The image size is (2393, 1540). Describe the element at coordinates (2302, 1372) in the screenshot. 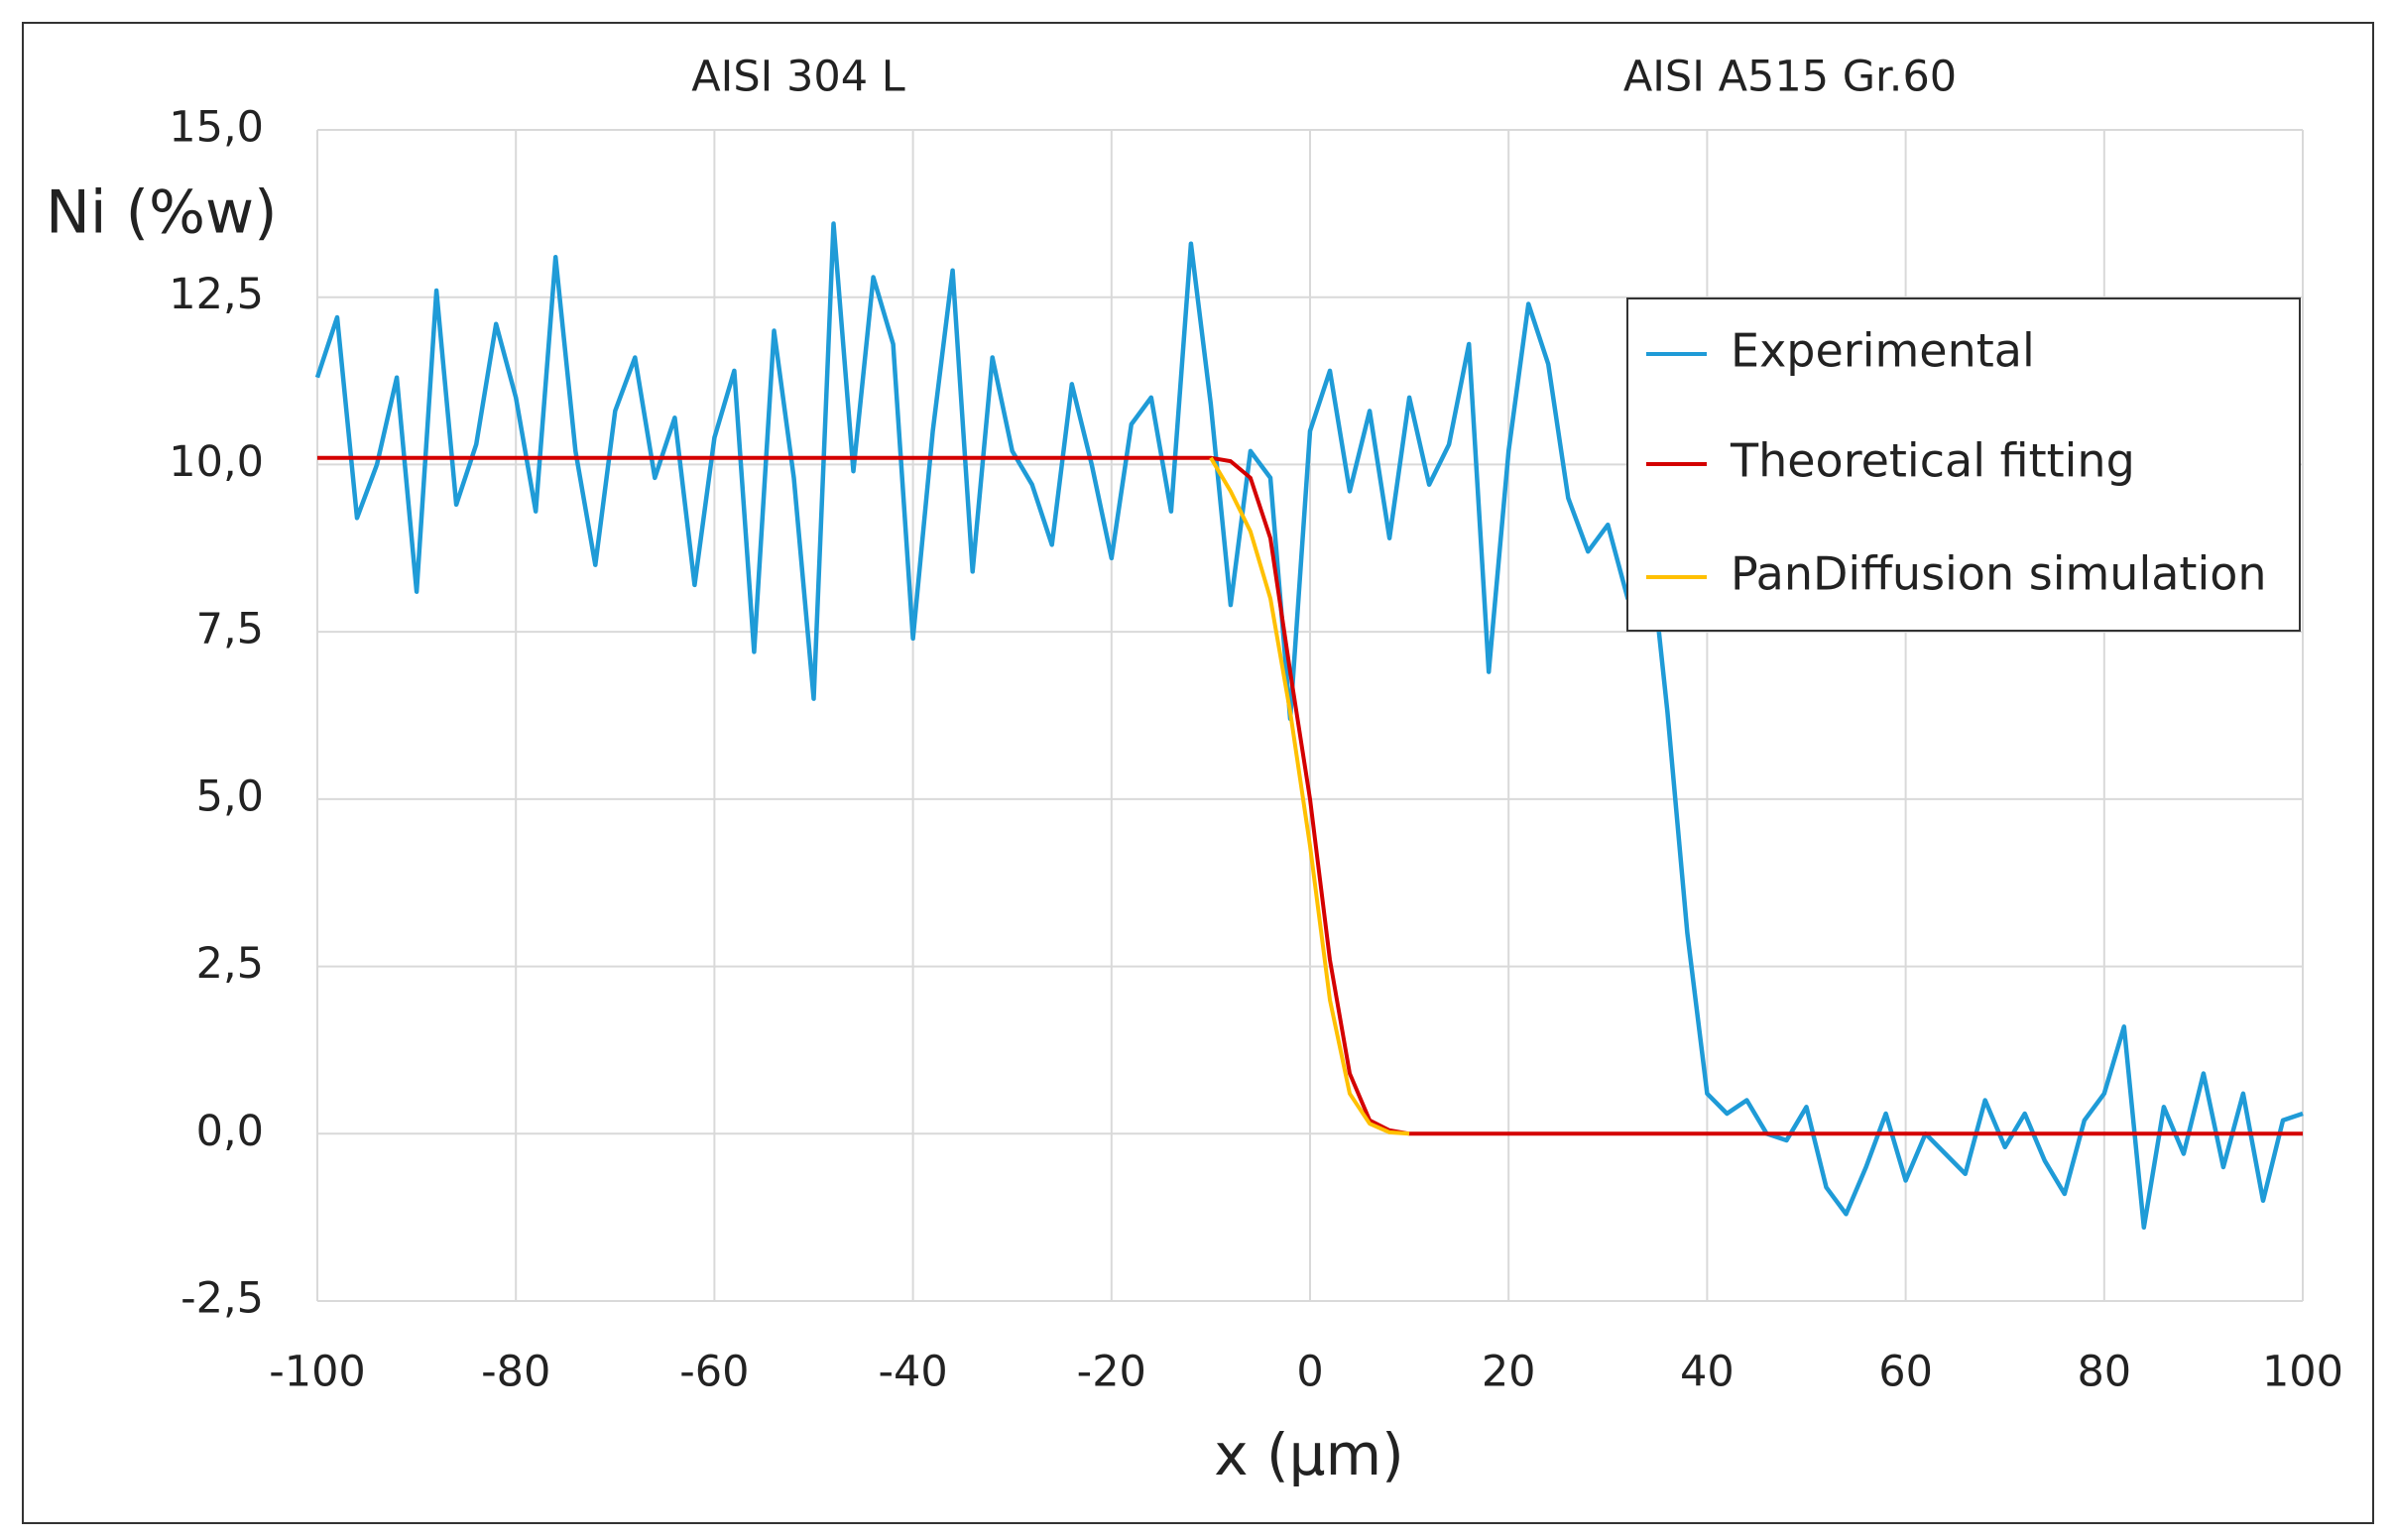

I see `x-tick-label: 100` at that location.